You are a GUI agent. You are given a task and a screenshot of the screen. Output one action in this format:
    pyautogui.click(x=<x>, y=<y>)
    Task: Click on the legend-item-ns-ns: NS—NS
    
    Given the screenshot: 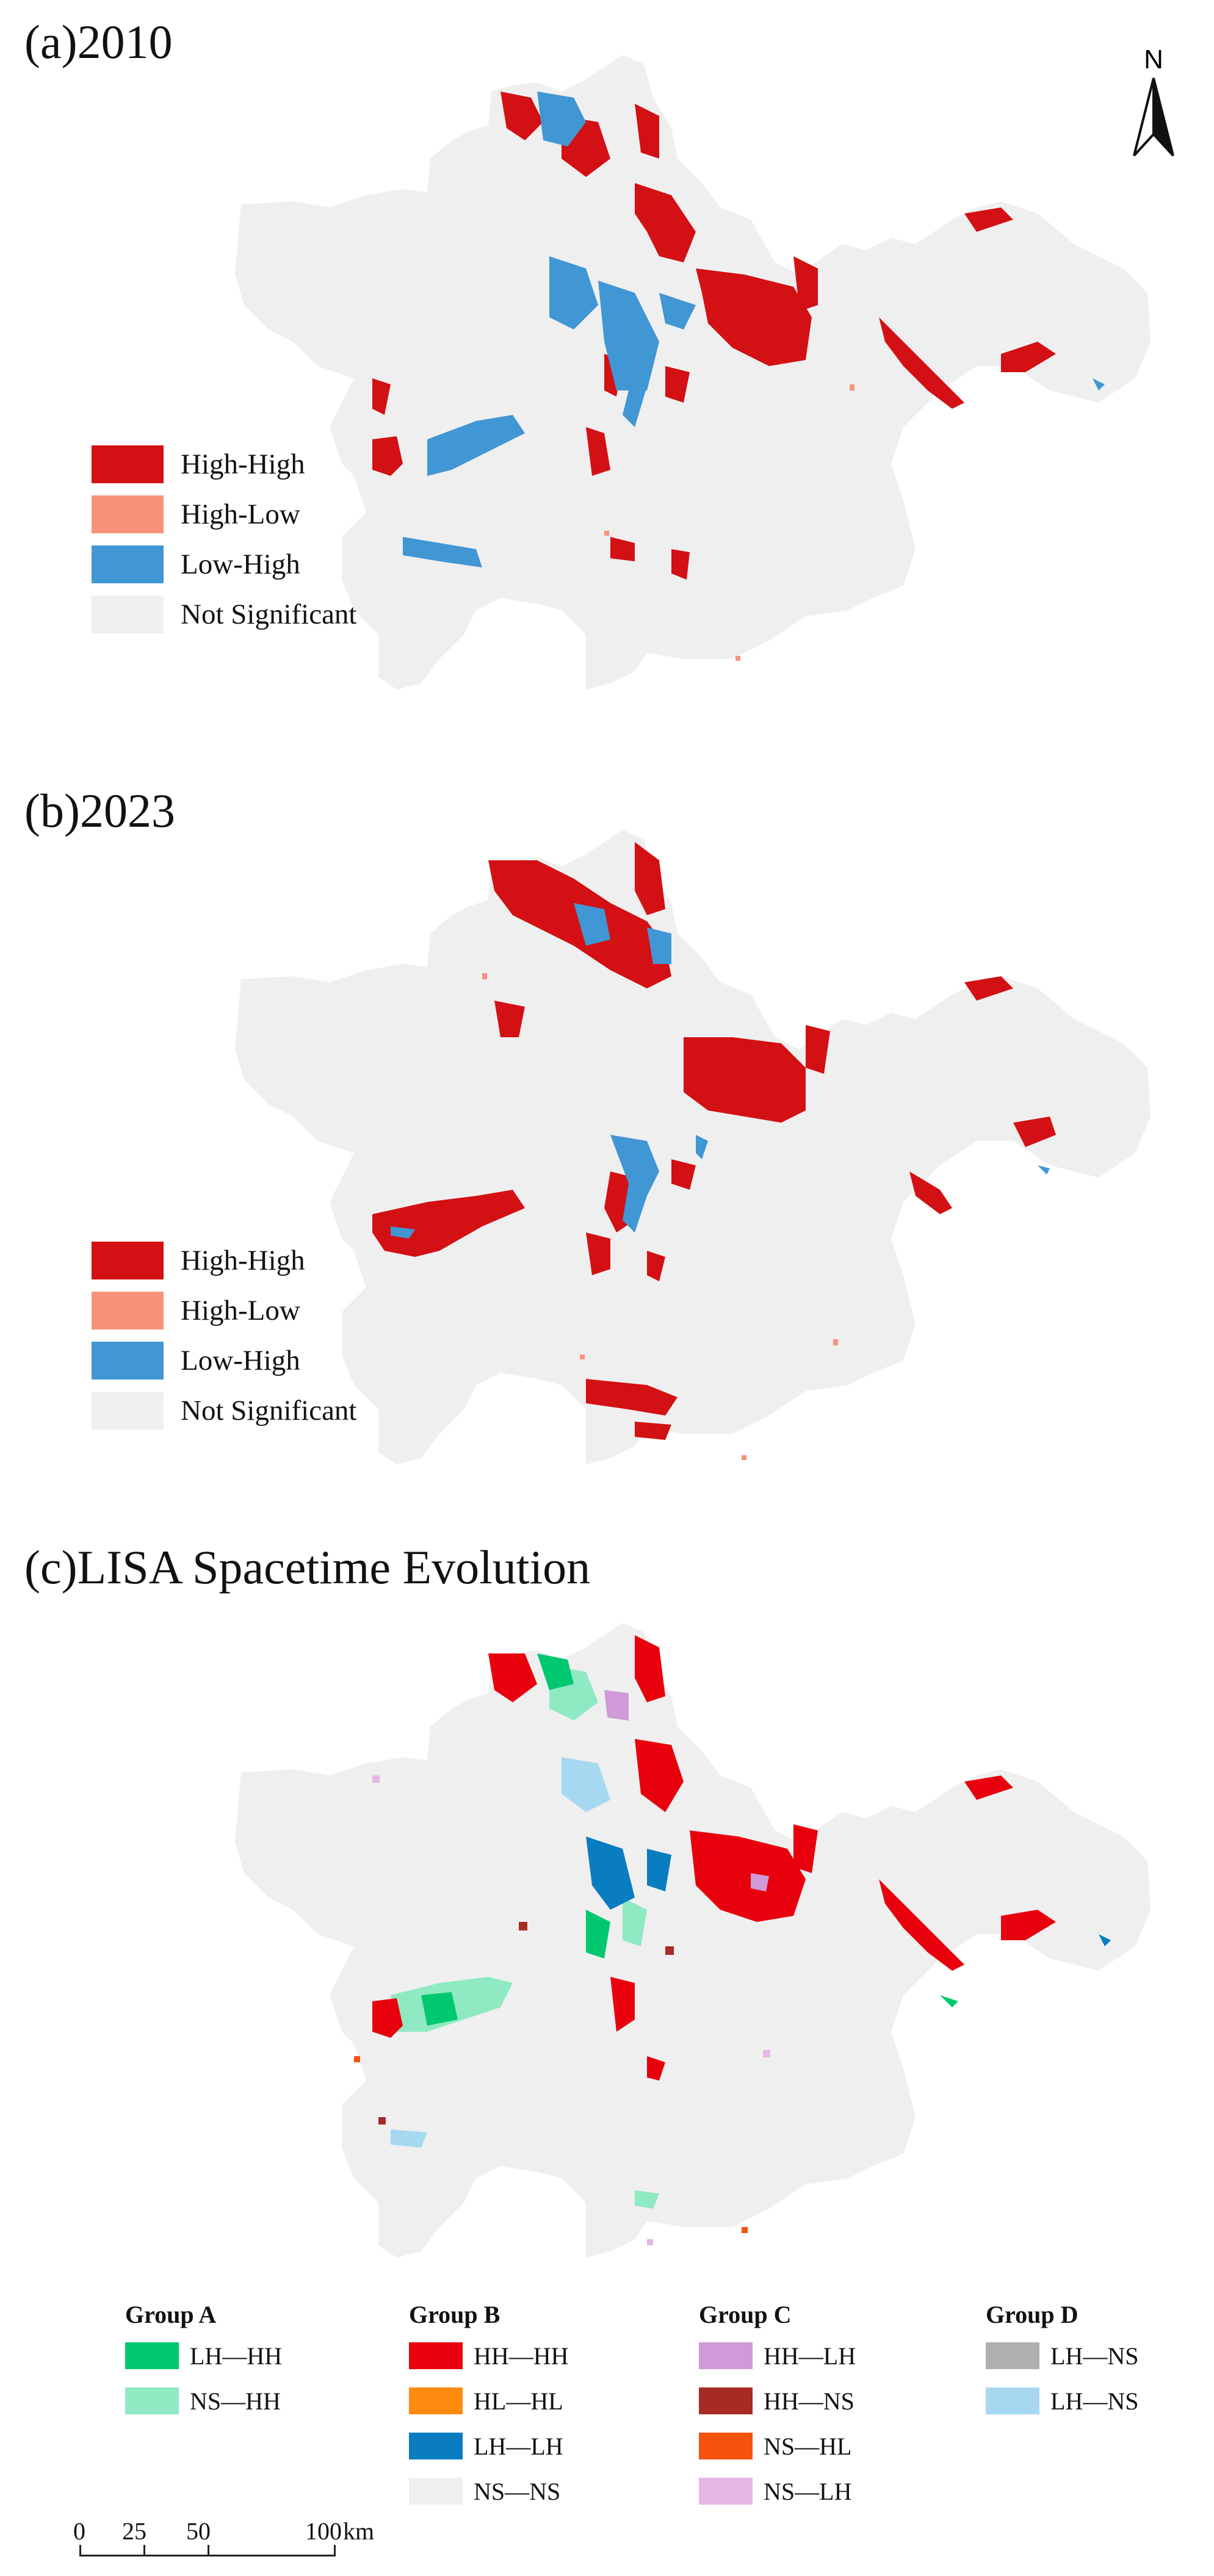 What is the action you would take?
    pyautogui.click(x=489, y=2491)
    